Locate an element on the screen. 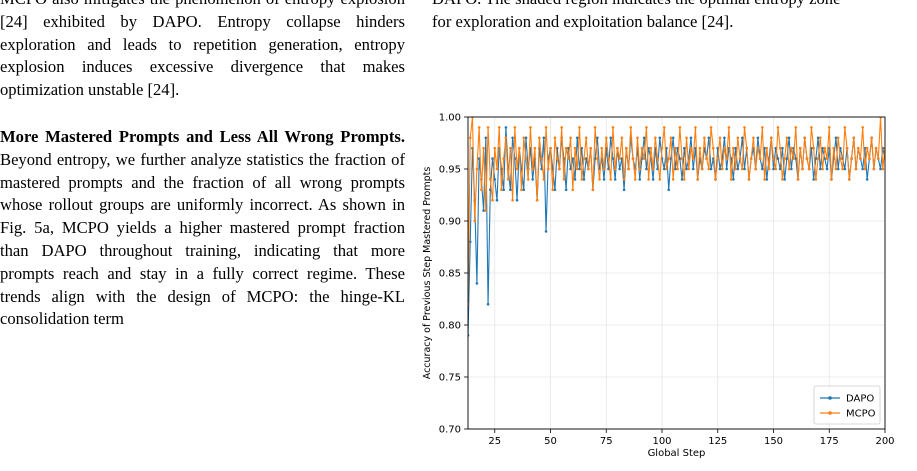 This screenshot has height=471, width=917. x-tick-label: 100 is located at coordinates (661, 441).